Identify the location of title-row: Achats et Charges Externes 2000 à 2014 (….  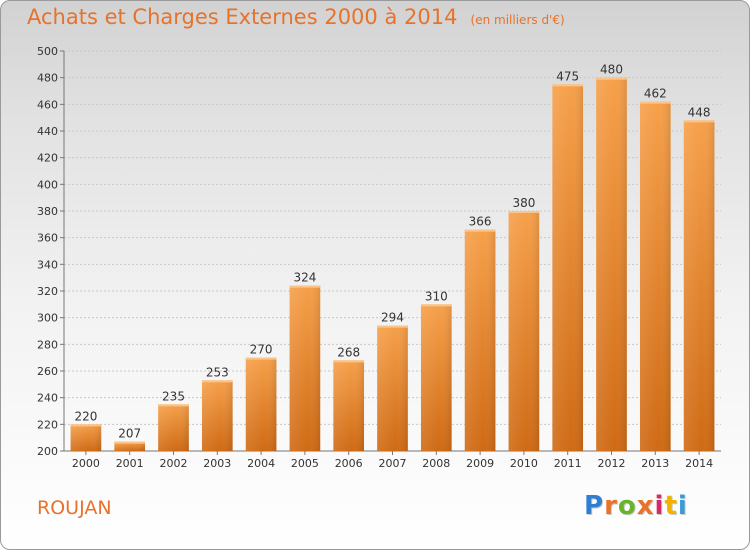
(296, 17).